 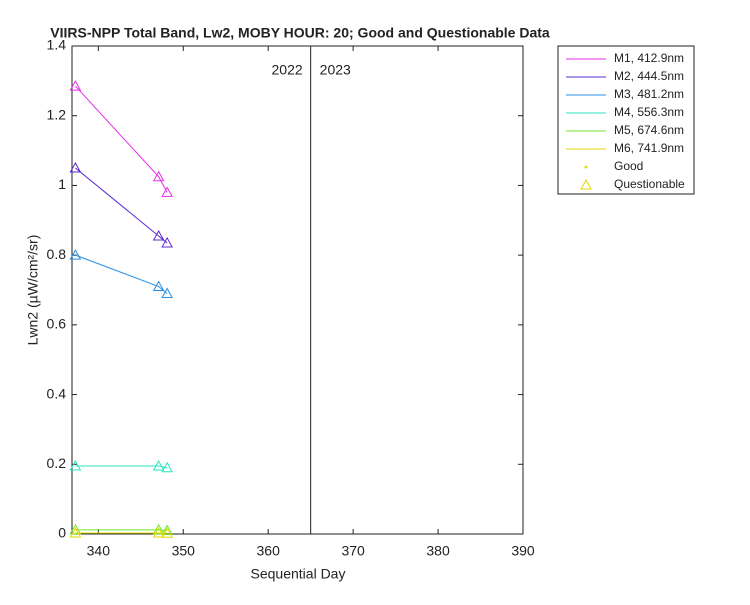 I want to click on legend-label: M3, 481.2nm, so click(x=649, y=94).